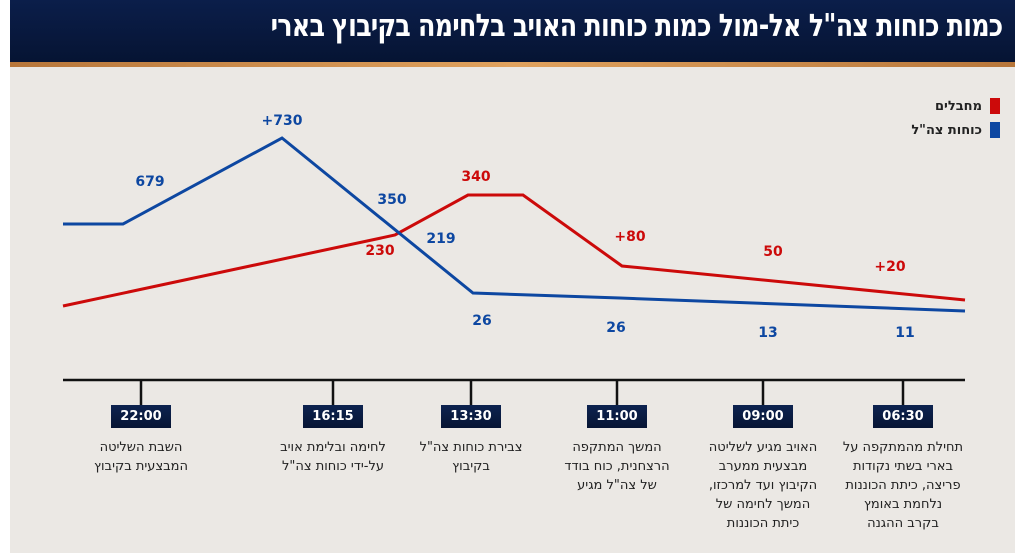 Image resolution: width=1024 pixels, height=553 pixels. What do you see at coordinates (150, 182) in the screenshot?
I see `value-label: 679` at bounding box center [150, 182].